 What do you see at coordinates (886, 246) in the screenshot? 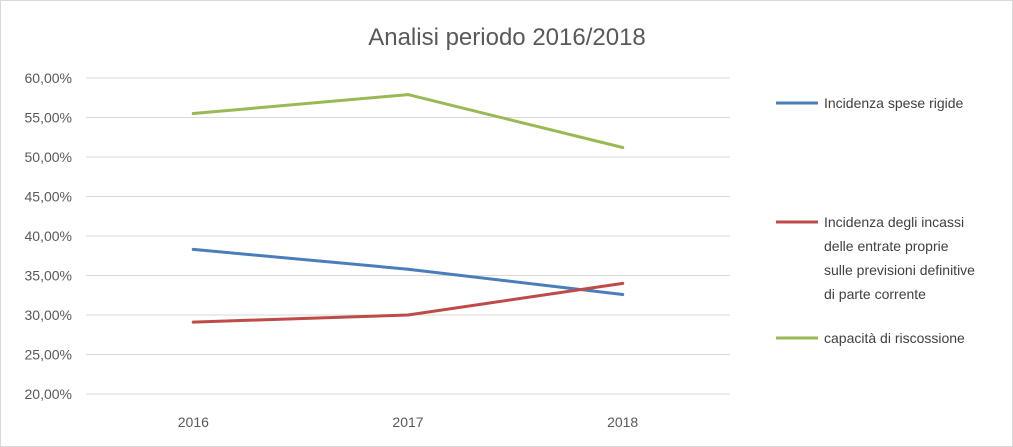
I see `legend-label: delle entrate proprie` at bounding box center [886, 246].